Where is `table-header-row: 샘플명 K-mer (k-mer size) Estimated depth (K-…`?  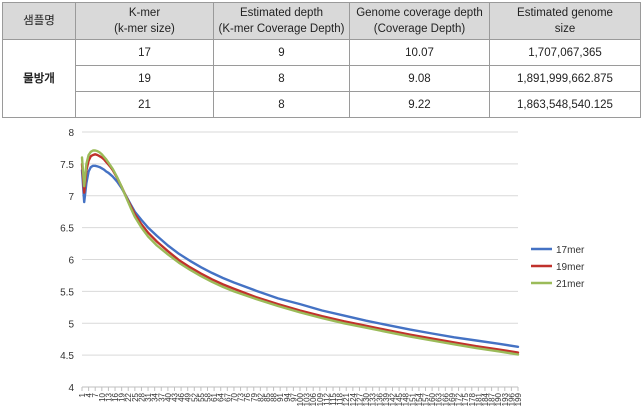 table-header-row: 샘플명 K-mer (k-mer size) Estimated depth (K-… is located at coordinates (321, 21).